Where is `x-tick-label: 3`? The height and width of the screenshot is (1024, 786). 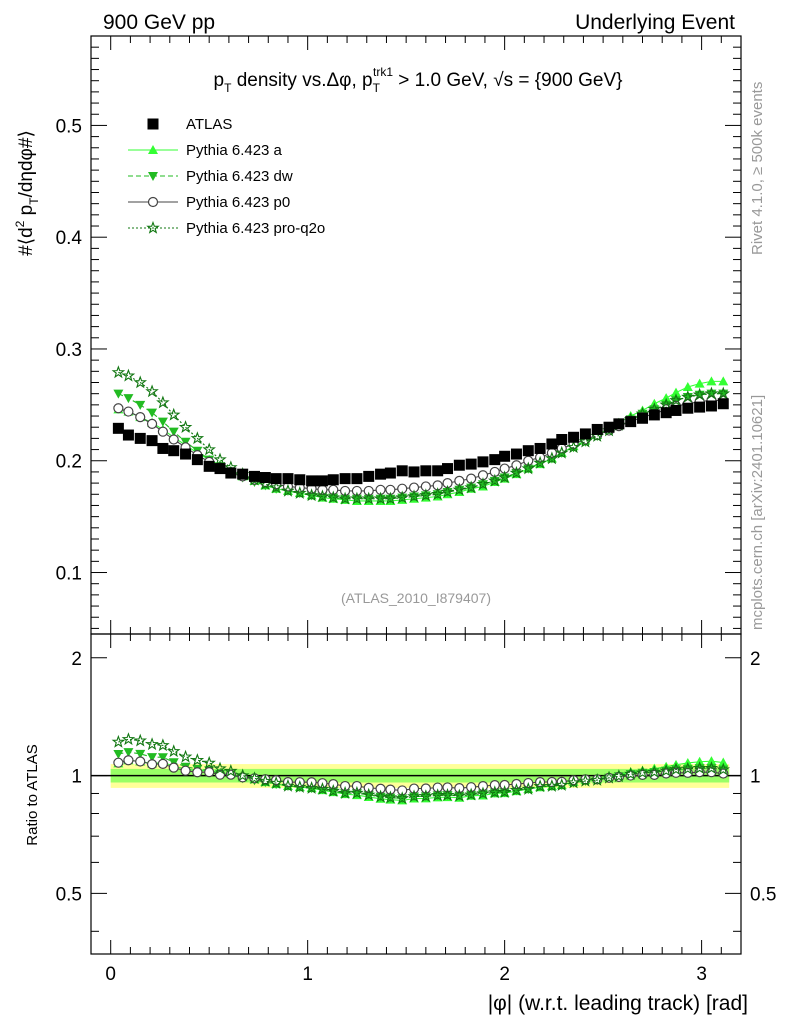 x-tick-label: 3 is located at coordinates (701, 974).